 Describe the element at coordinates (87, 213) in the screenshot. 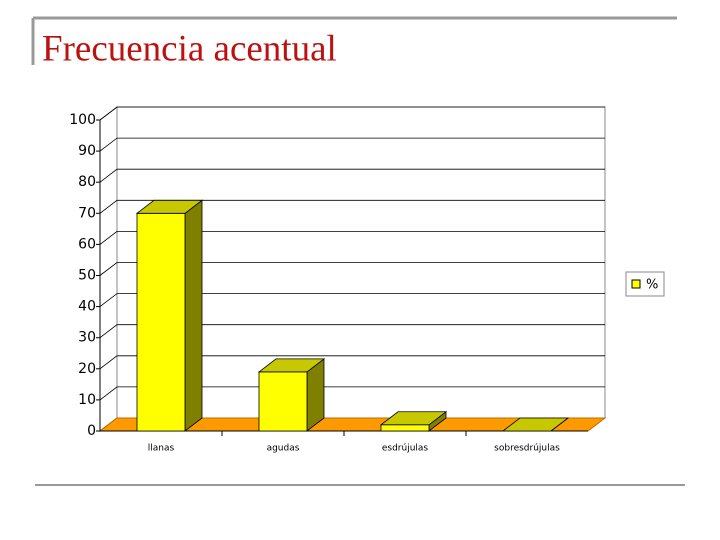

I see `y-tick-label: 70` at that location.